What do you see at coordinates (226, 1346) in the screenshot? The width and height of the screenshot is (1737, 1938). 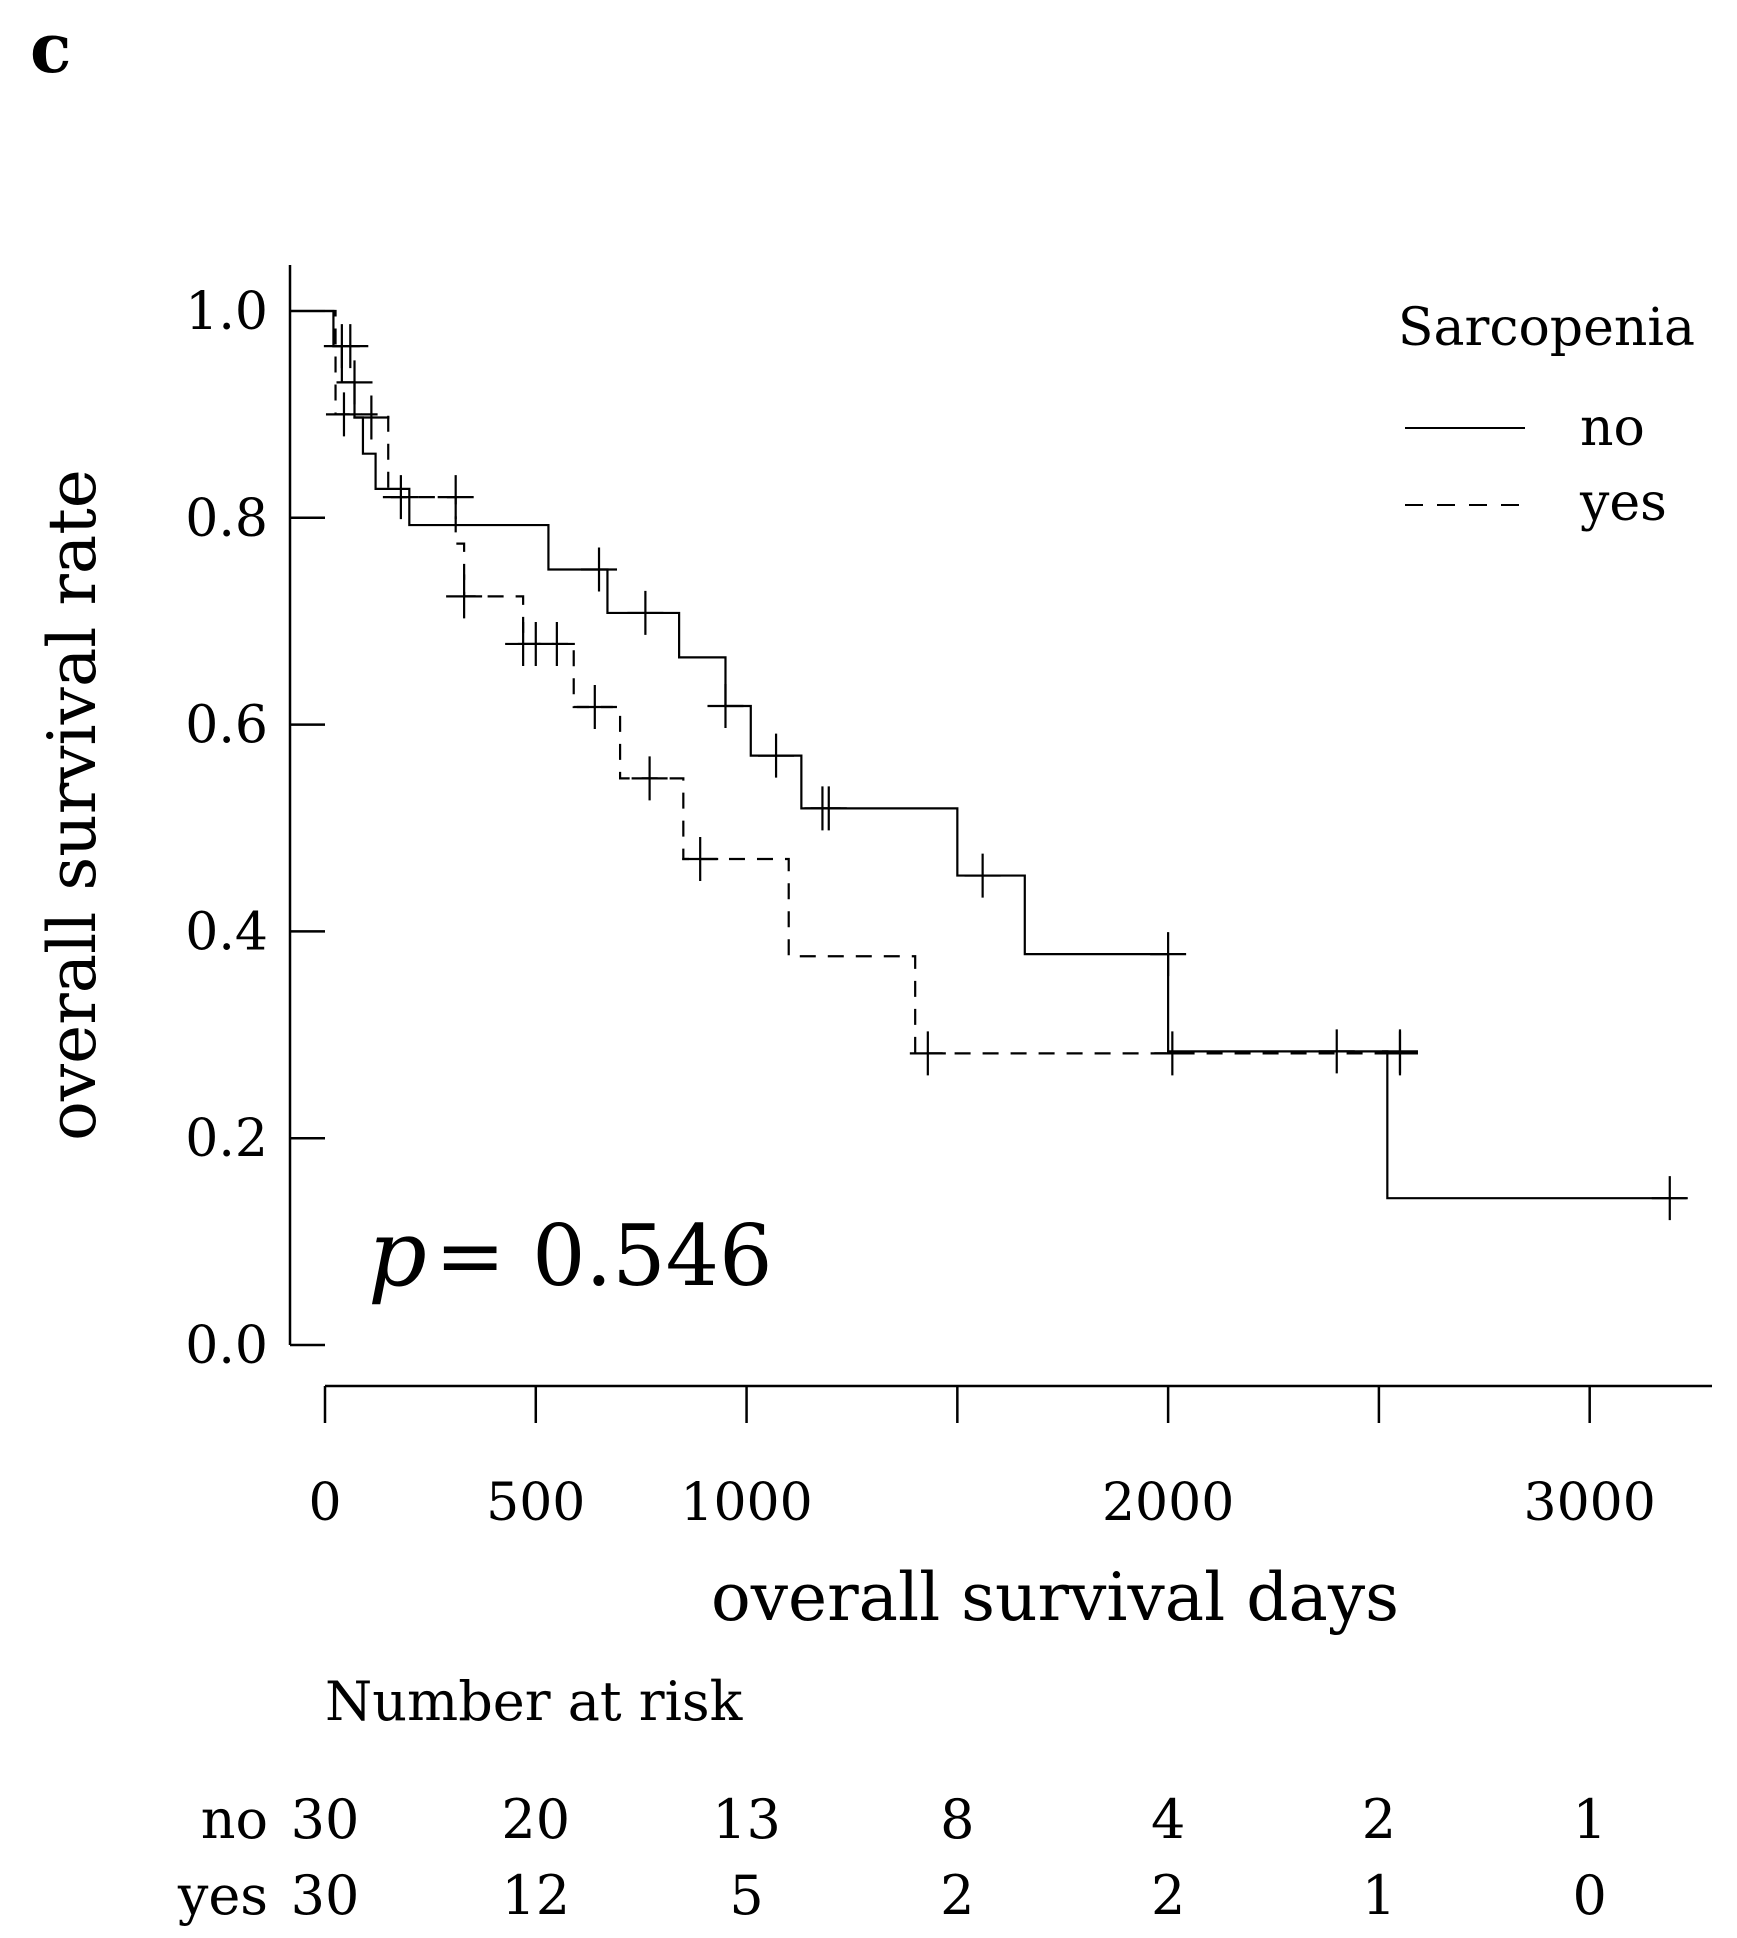 I see `y-tick-label: 0.0` at bounding box center [226, 1346].